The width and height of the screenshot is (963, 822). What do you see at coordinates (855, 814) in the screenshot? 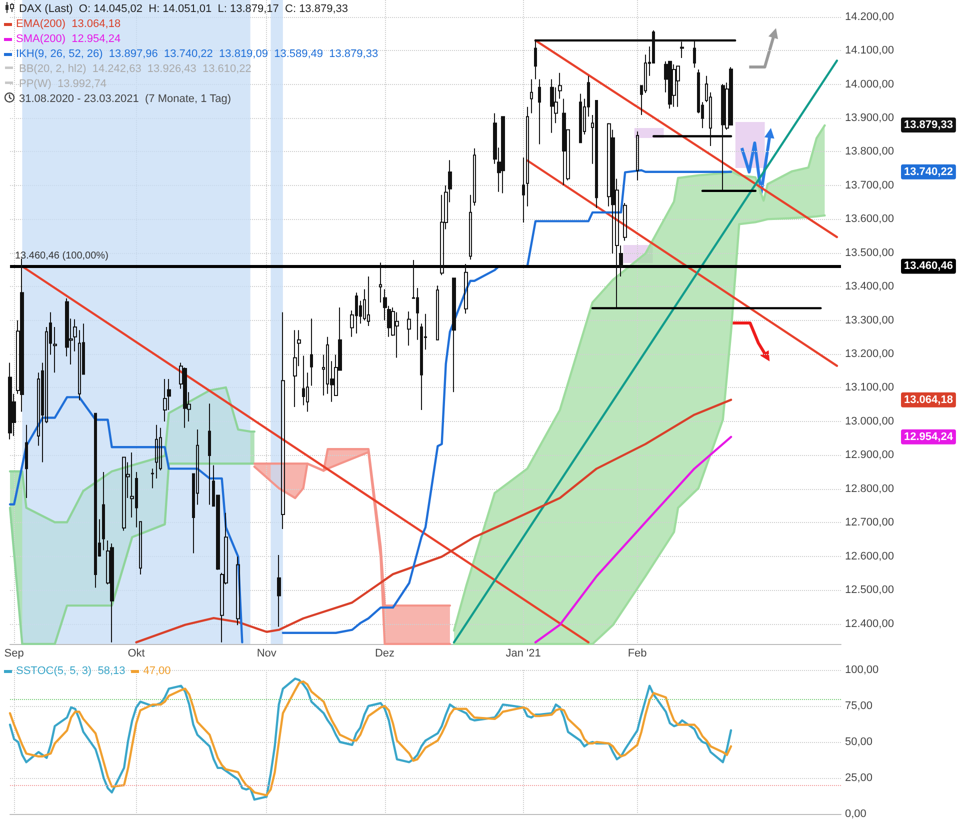
I see `y-tick-label: 0,00` at bounding box center [855, 814].